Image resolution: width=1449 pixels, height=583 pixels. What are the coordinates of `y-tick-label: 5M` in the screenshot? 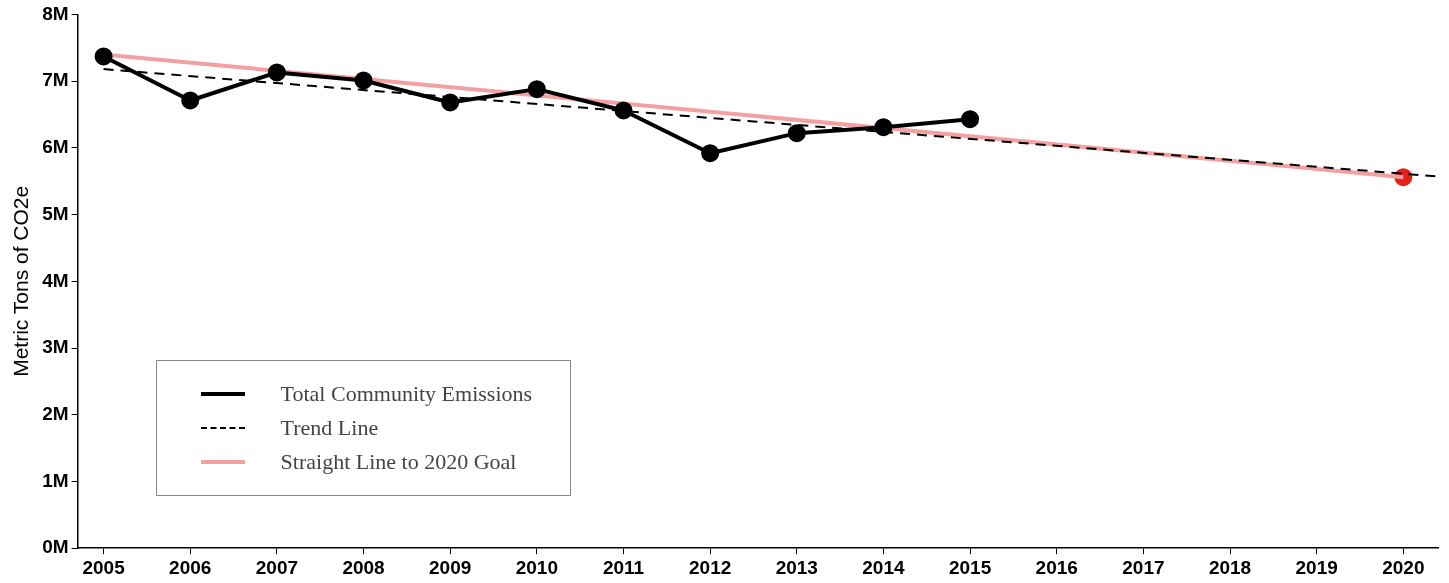 It's located at (55, 213).